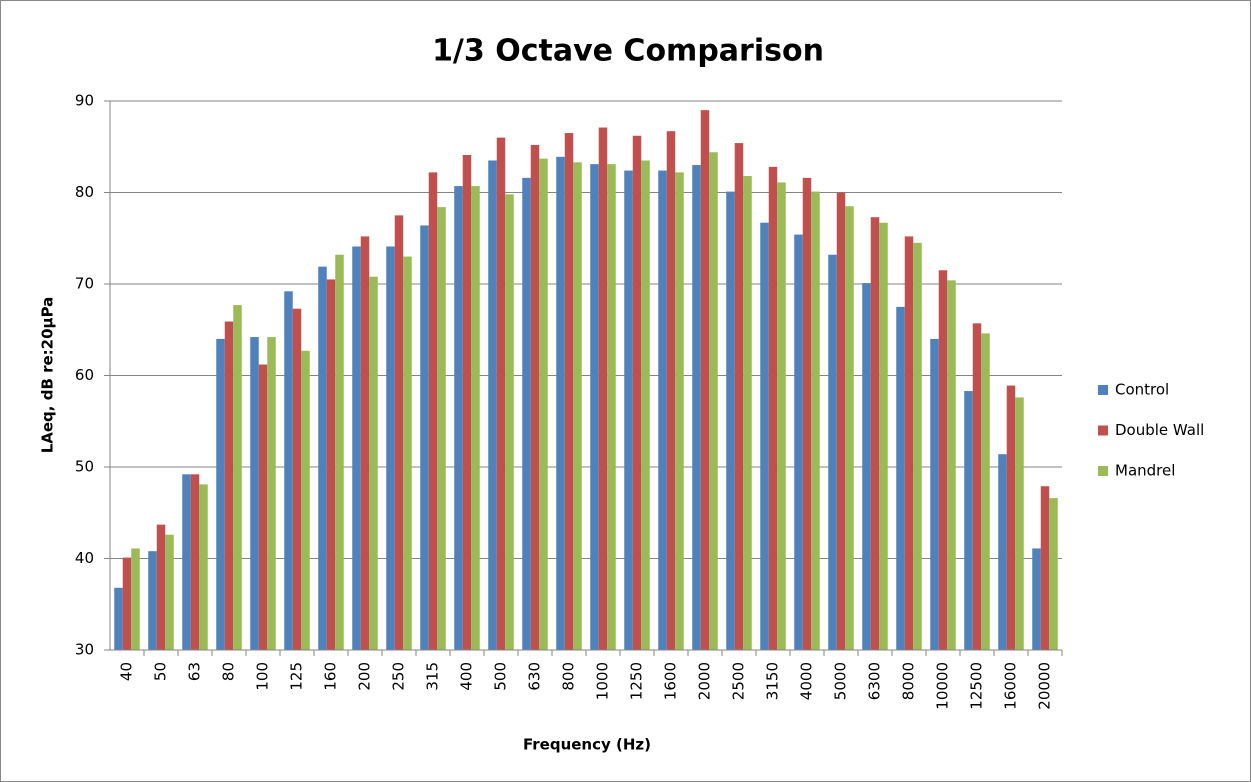 This screenshot has width=1251, height=782. I want to click on y-tick-label: 30, so click(84, 650).